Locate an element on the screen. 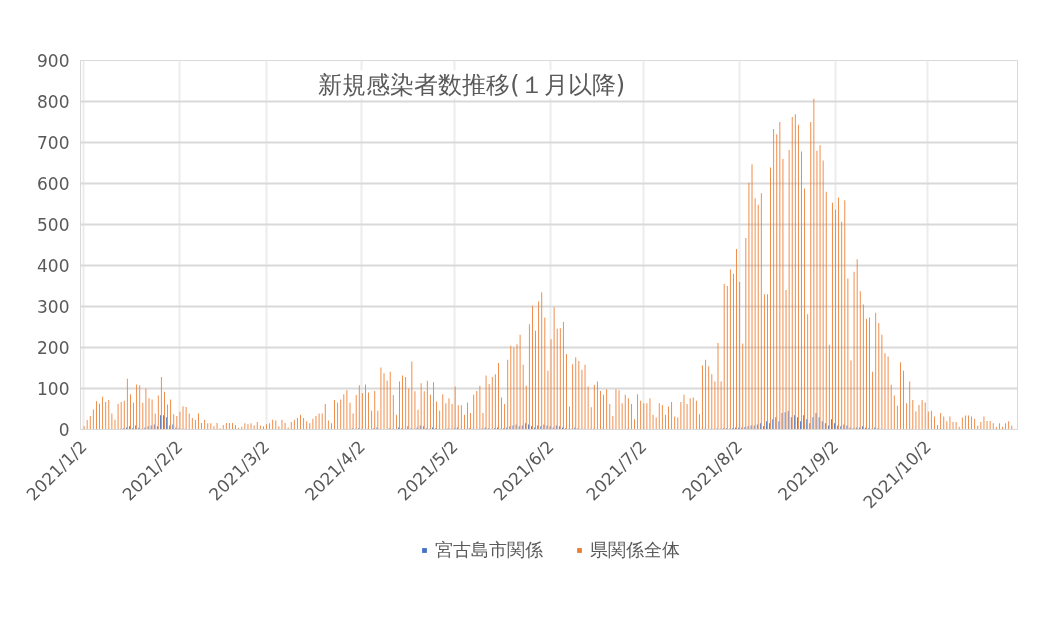  y-tick-label: 800 is located at coordinates (53, 102).